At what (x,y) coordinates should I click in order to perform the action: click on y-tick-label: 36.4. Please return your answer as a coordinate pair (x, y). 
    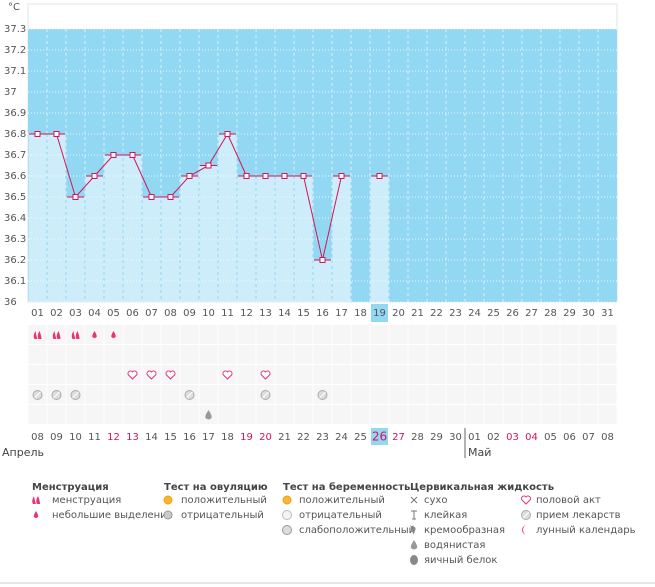
    Looking at the image, I should click on (15, 218).